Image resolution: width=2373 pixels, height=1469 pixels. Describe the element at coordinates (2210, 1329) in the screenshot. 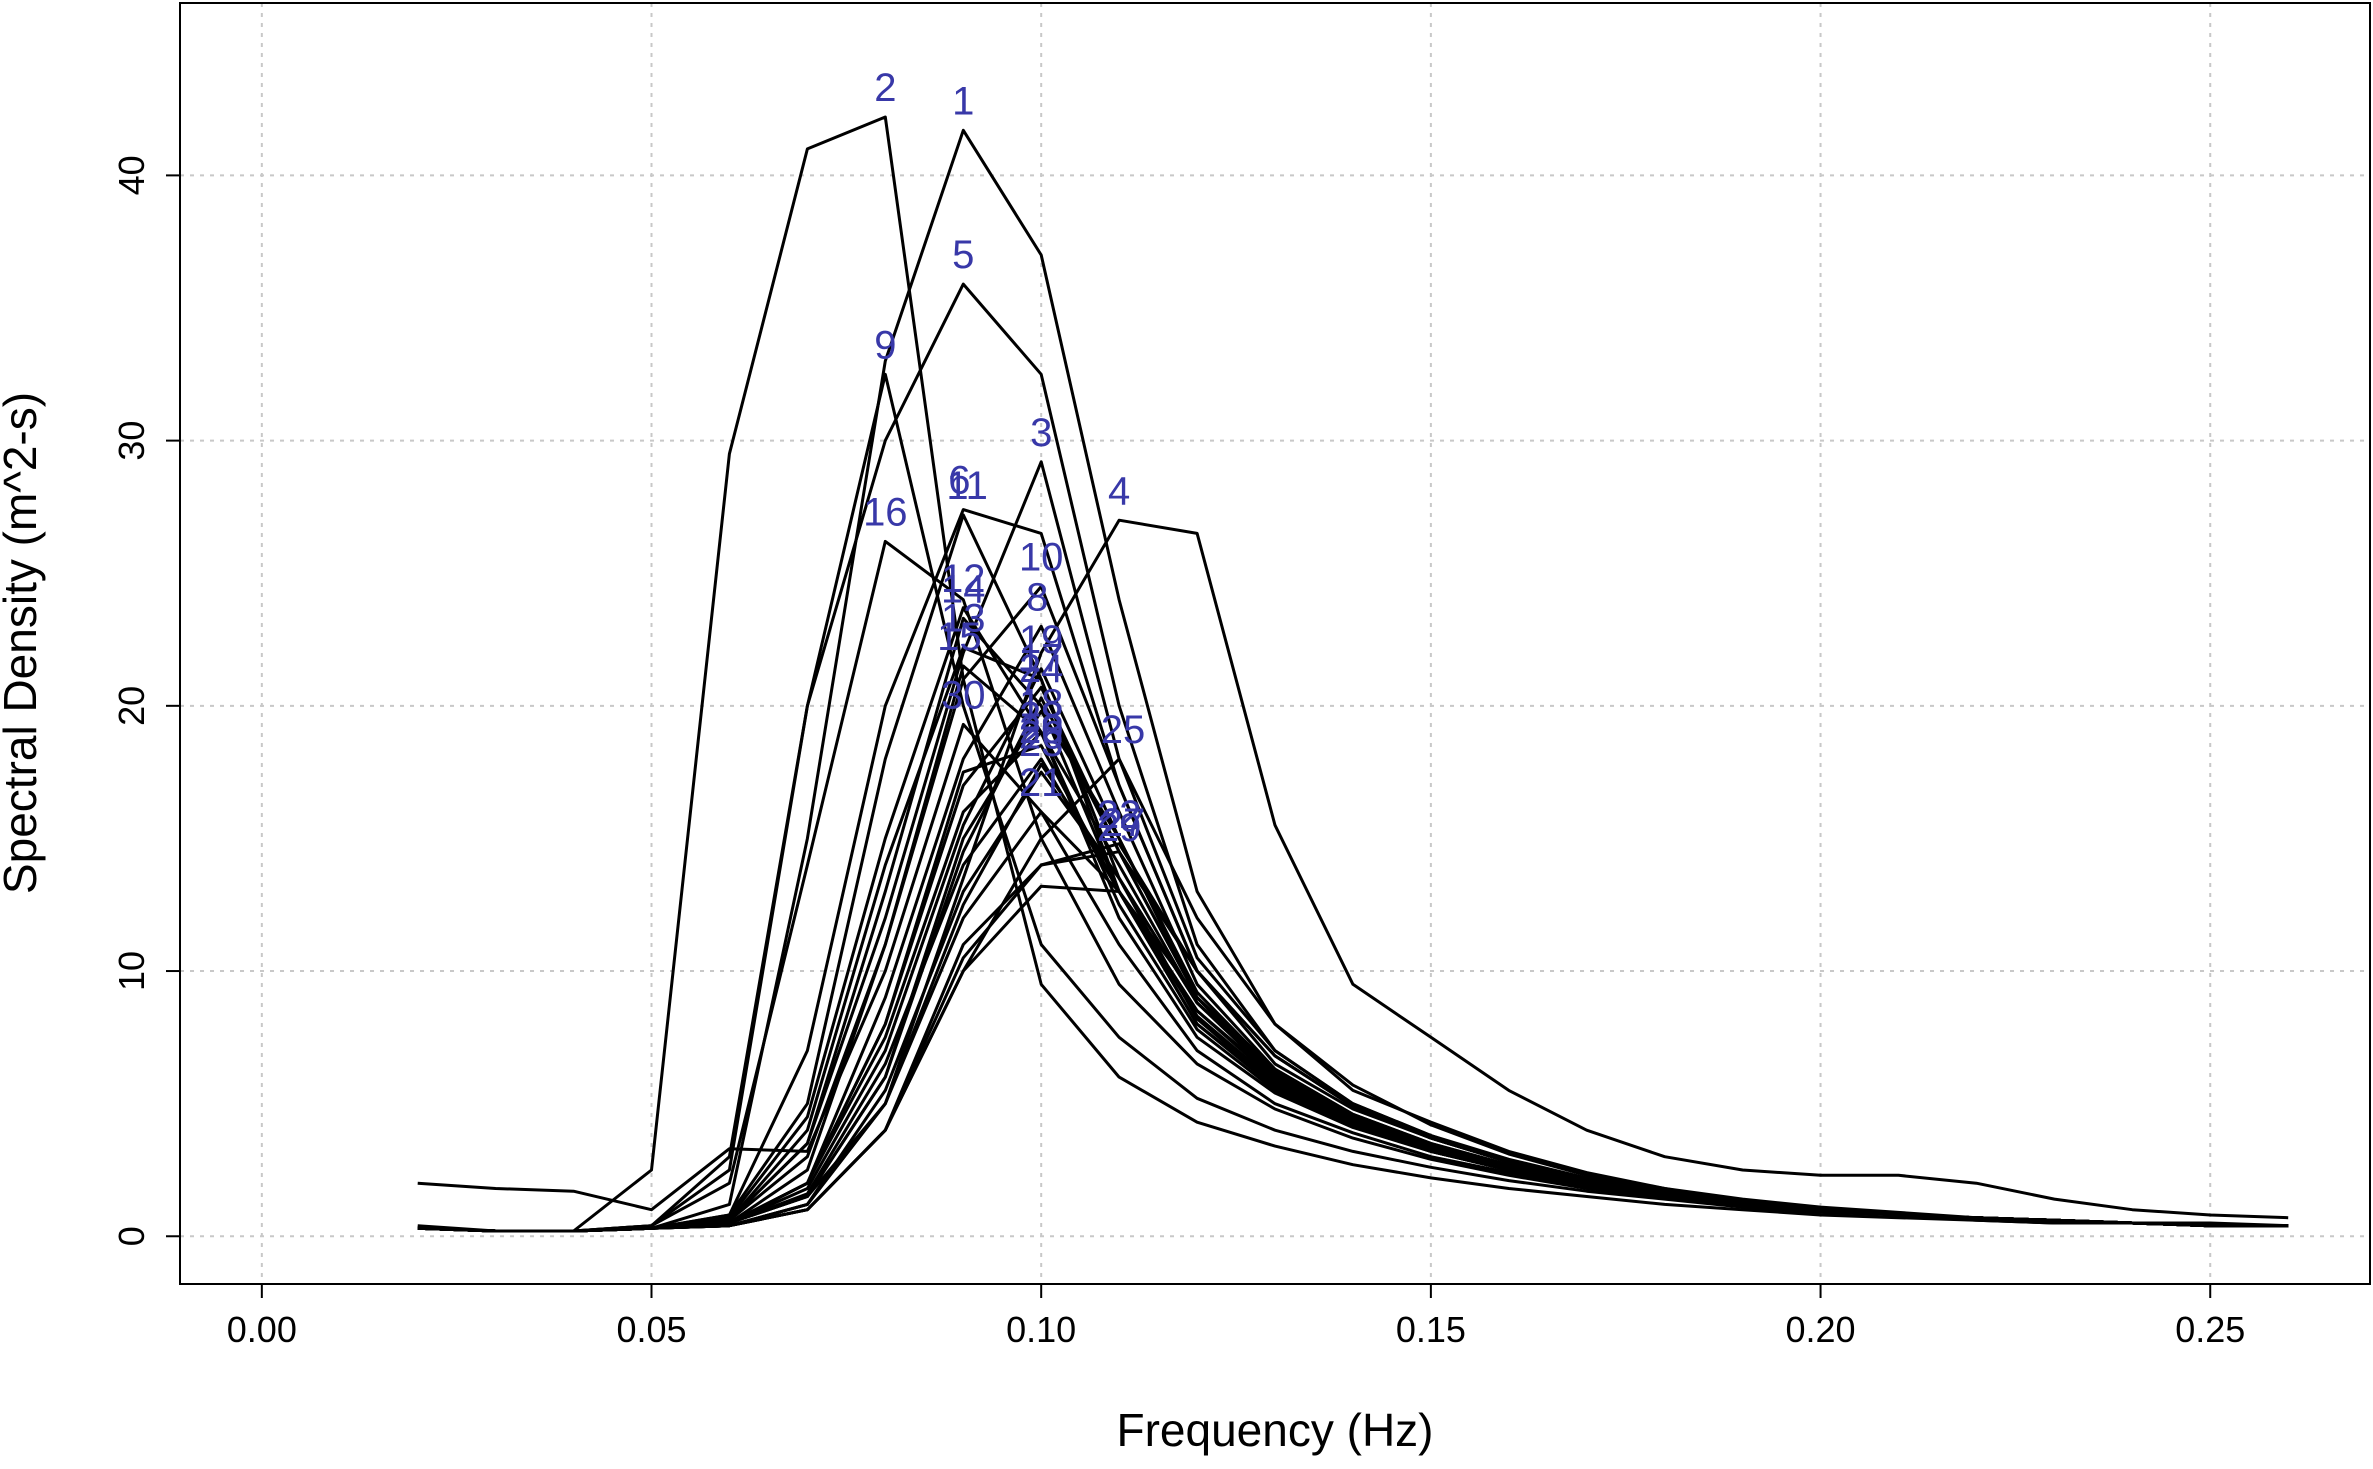

I see `x-tick-label: 0.25` at that location.